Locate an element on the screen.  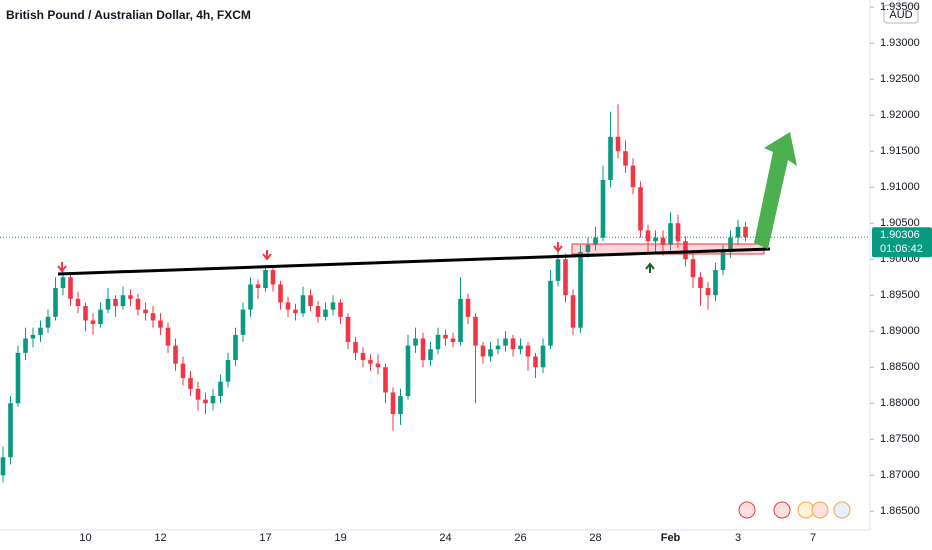
y-tick-label: 1.93500 is located at coordinates (900, 7).